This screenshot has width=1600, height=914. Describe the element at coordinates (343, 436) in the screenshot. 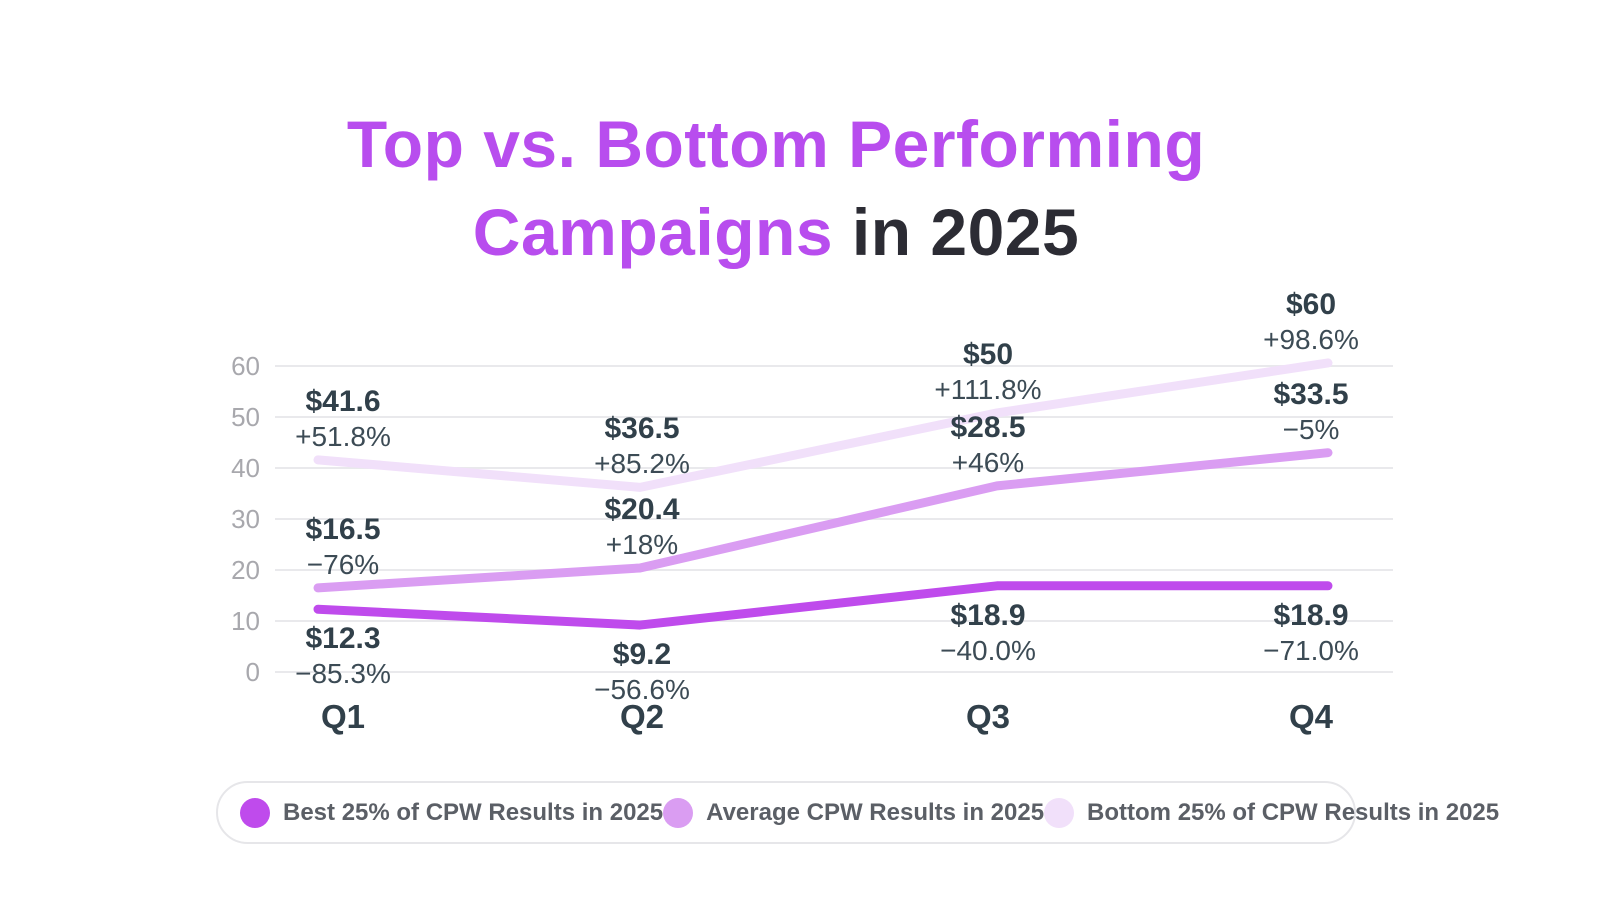

I see `change-label: +51.8%` at that location.